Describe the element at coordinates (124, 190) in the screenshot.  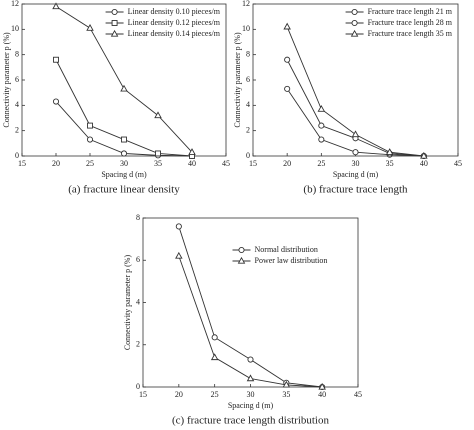
I see `caption: (a) fracture linear density` at that location.